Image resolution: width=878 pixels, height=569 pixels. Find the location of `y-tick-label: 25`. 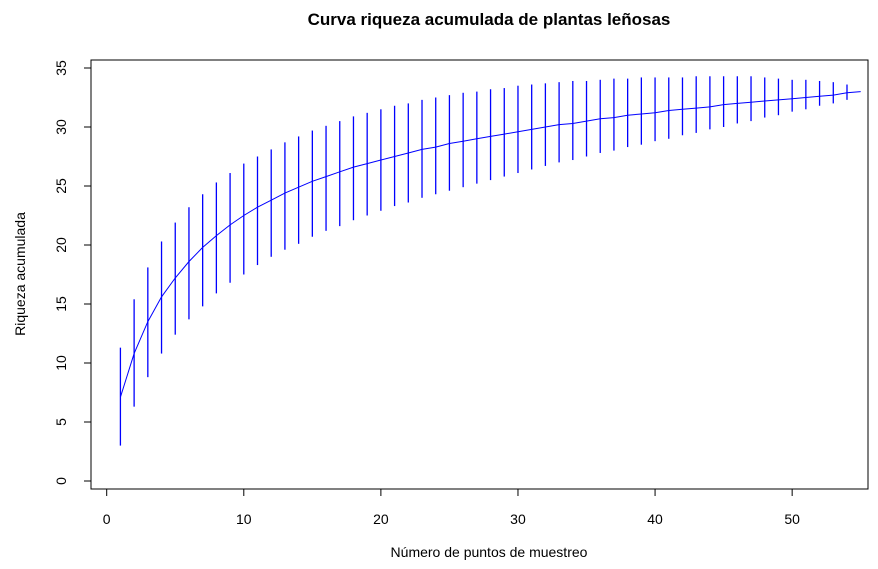

y-tick-label: 25 is located at coordinates (61, 186).